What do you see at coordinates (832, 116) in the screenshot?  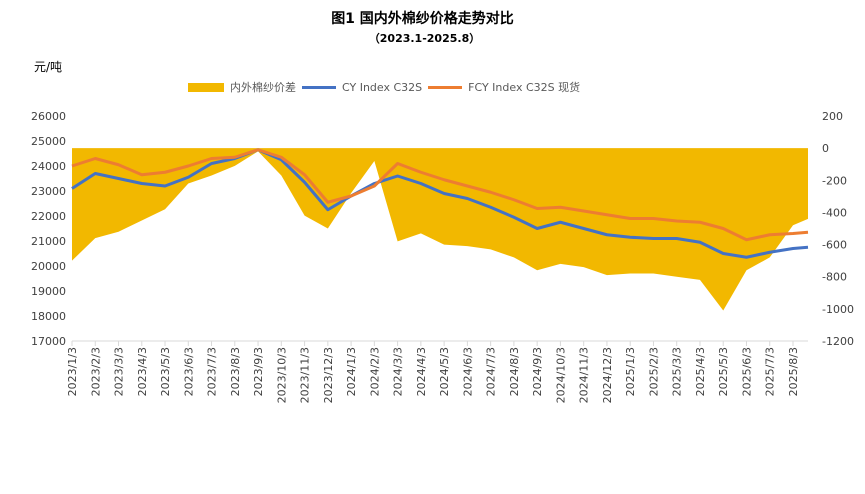 I see `y2-tick-label: 200` at bounding box center [832, 116].